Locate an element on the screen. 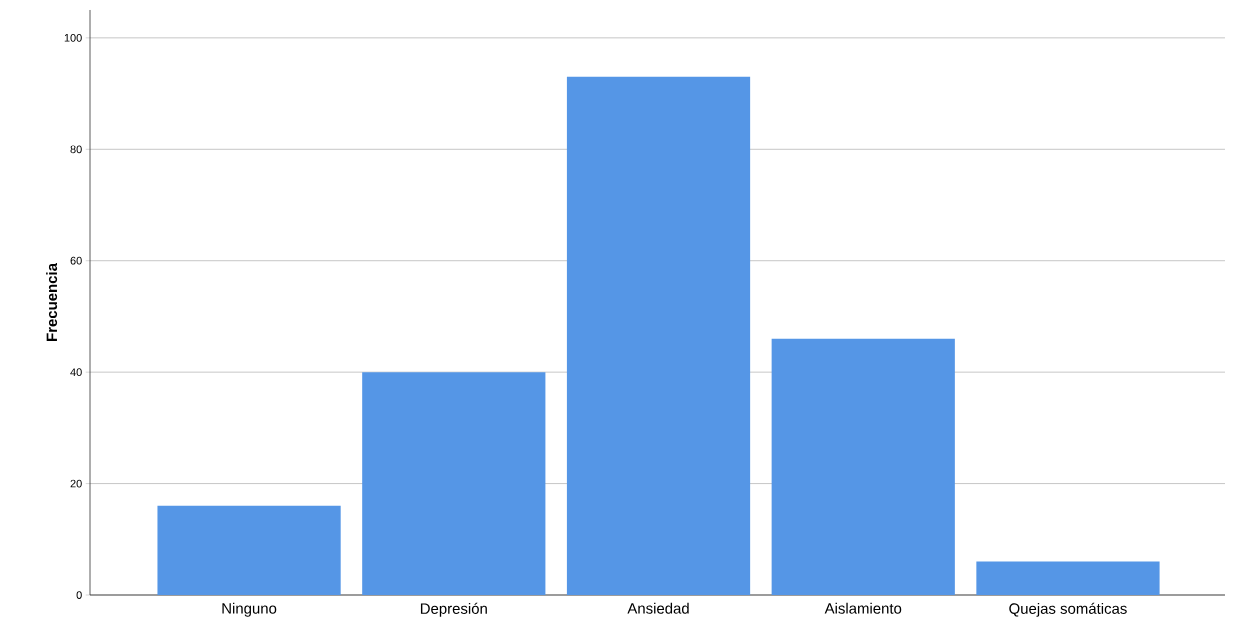 The height and width of the screenshot is (631, 1233). x-tick-label: Aislamiento is located at coordinates (863, 608).